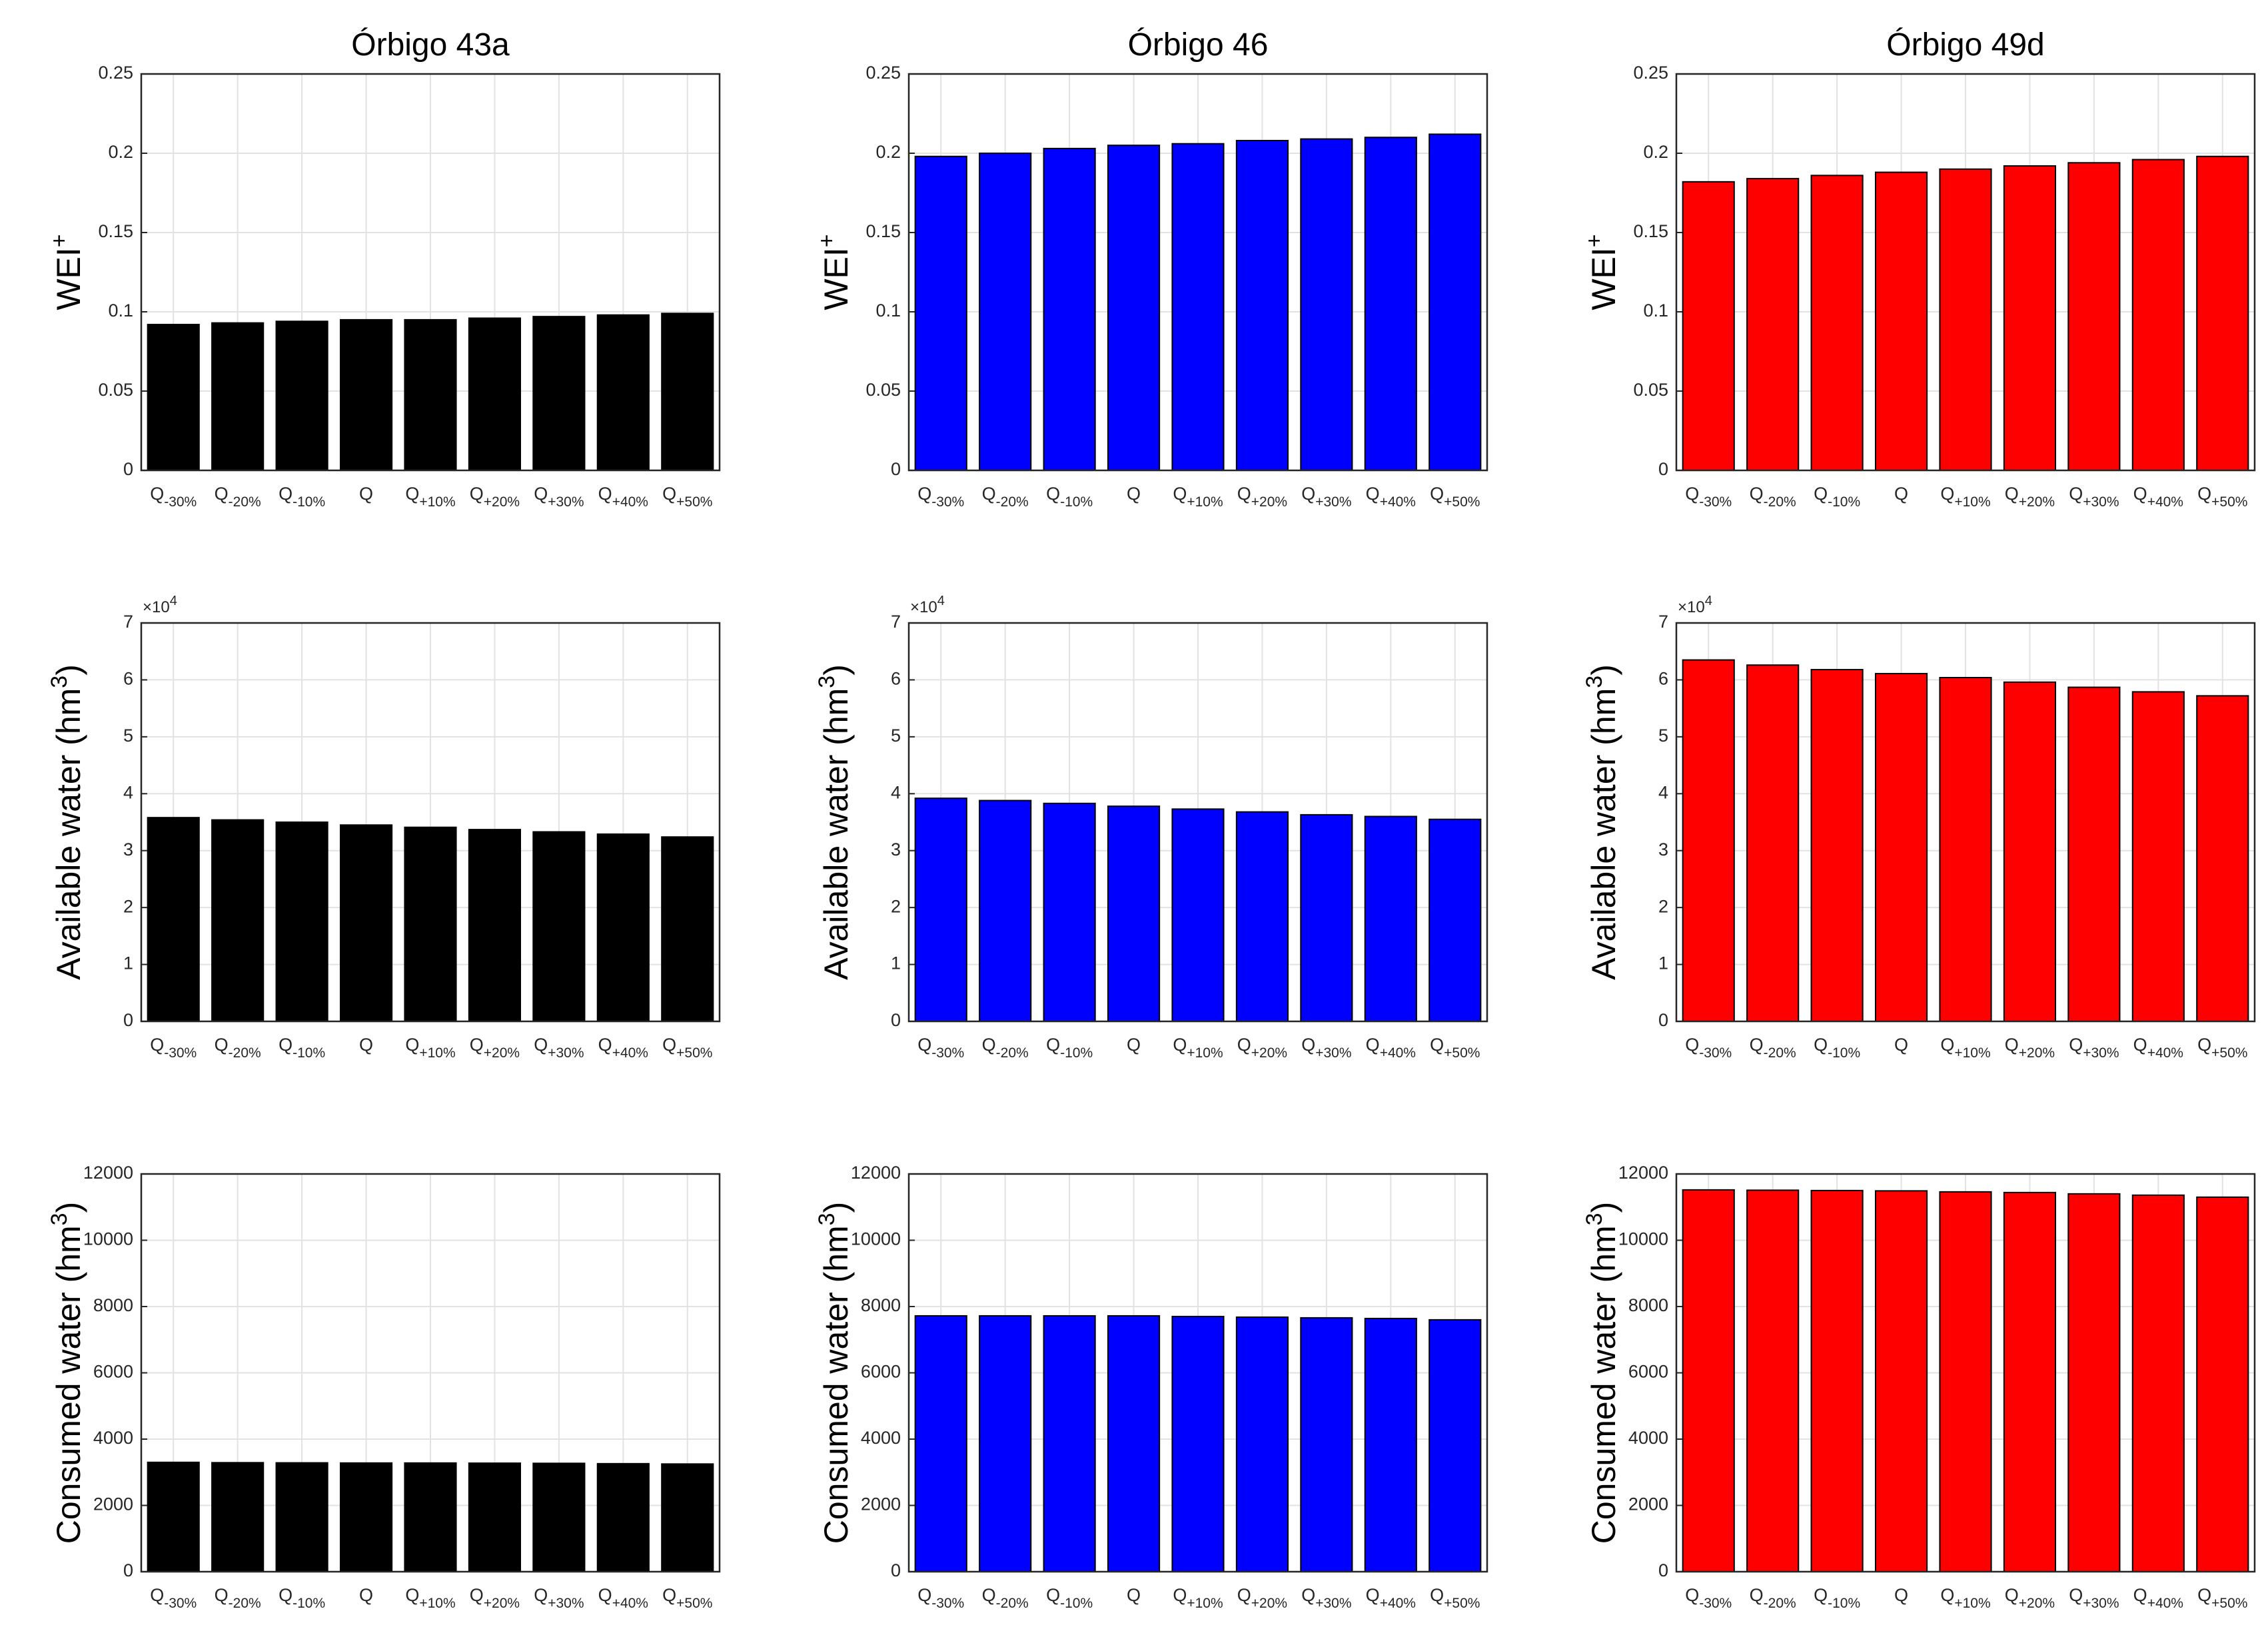 This screenshot has width=2268, height=1637. Describe the element at coordinates (1663, 792) in the screenshot. I see `y-tick-label: 4` at that location.